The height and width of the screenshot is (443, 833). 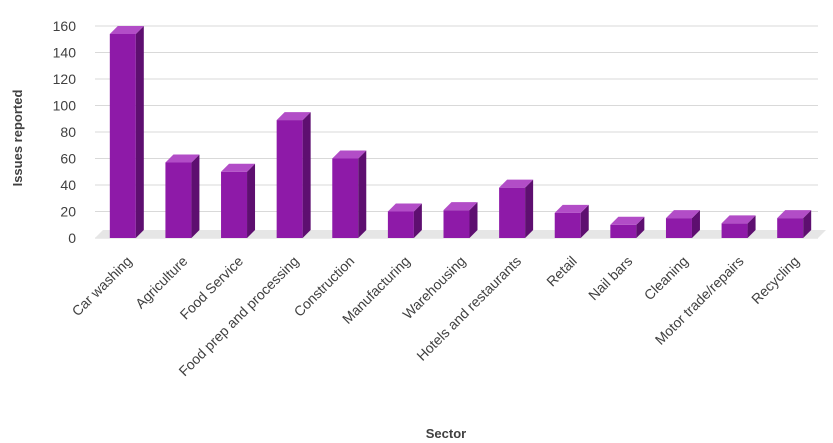 I want to click on x-tick-label: Recycling, so click(x=775, y=280).